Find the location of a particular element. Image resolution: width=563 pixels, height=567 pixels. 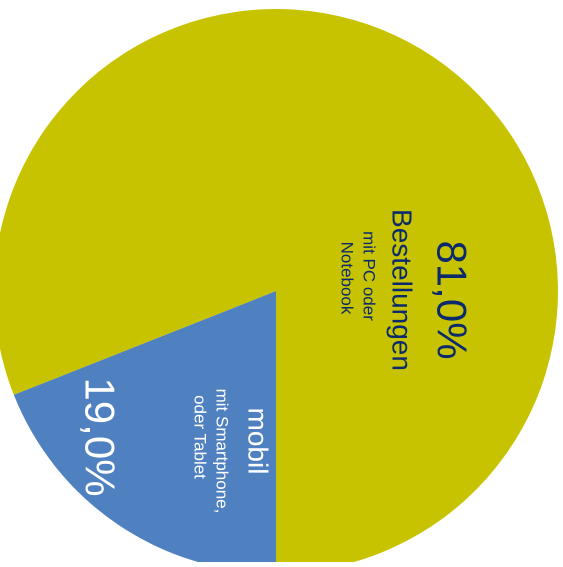

slice-sub-label: mit Smartphone, is located at coordinates (222, 451).